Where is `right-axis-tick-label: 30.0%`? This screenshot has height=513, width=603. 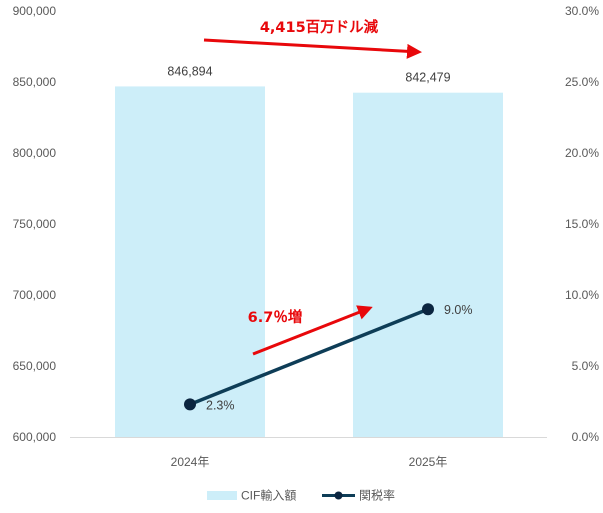
right-axis-tick-label: 30.0% is located at coordinates (582, 11).